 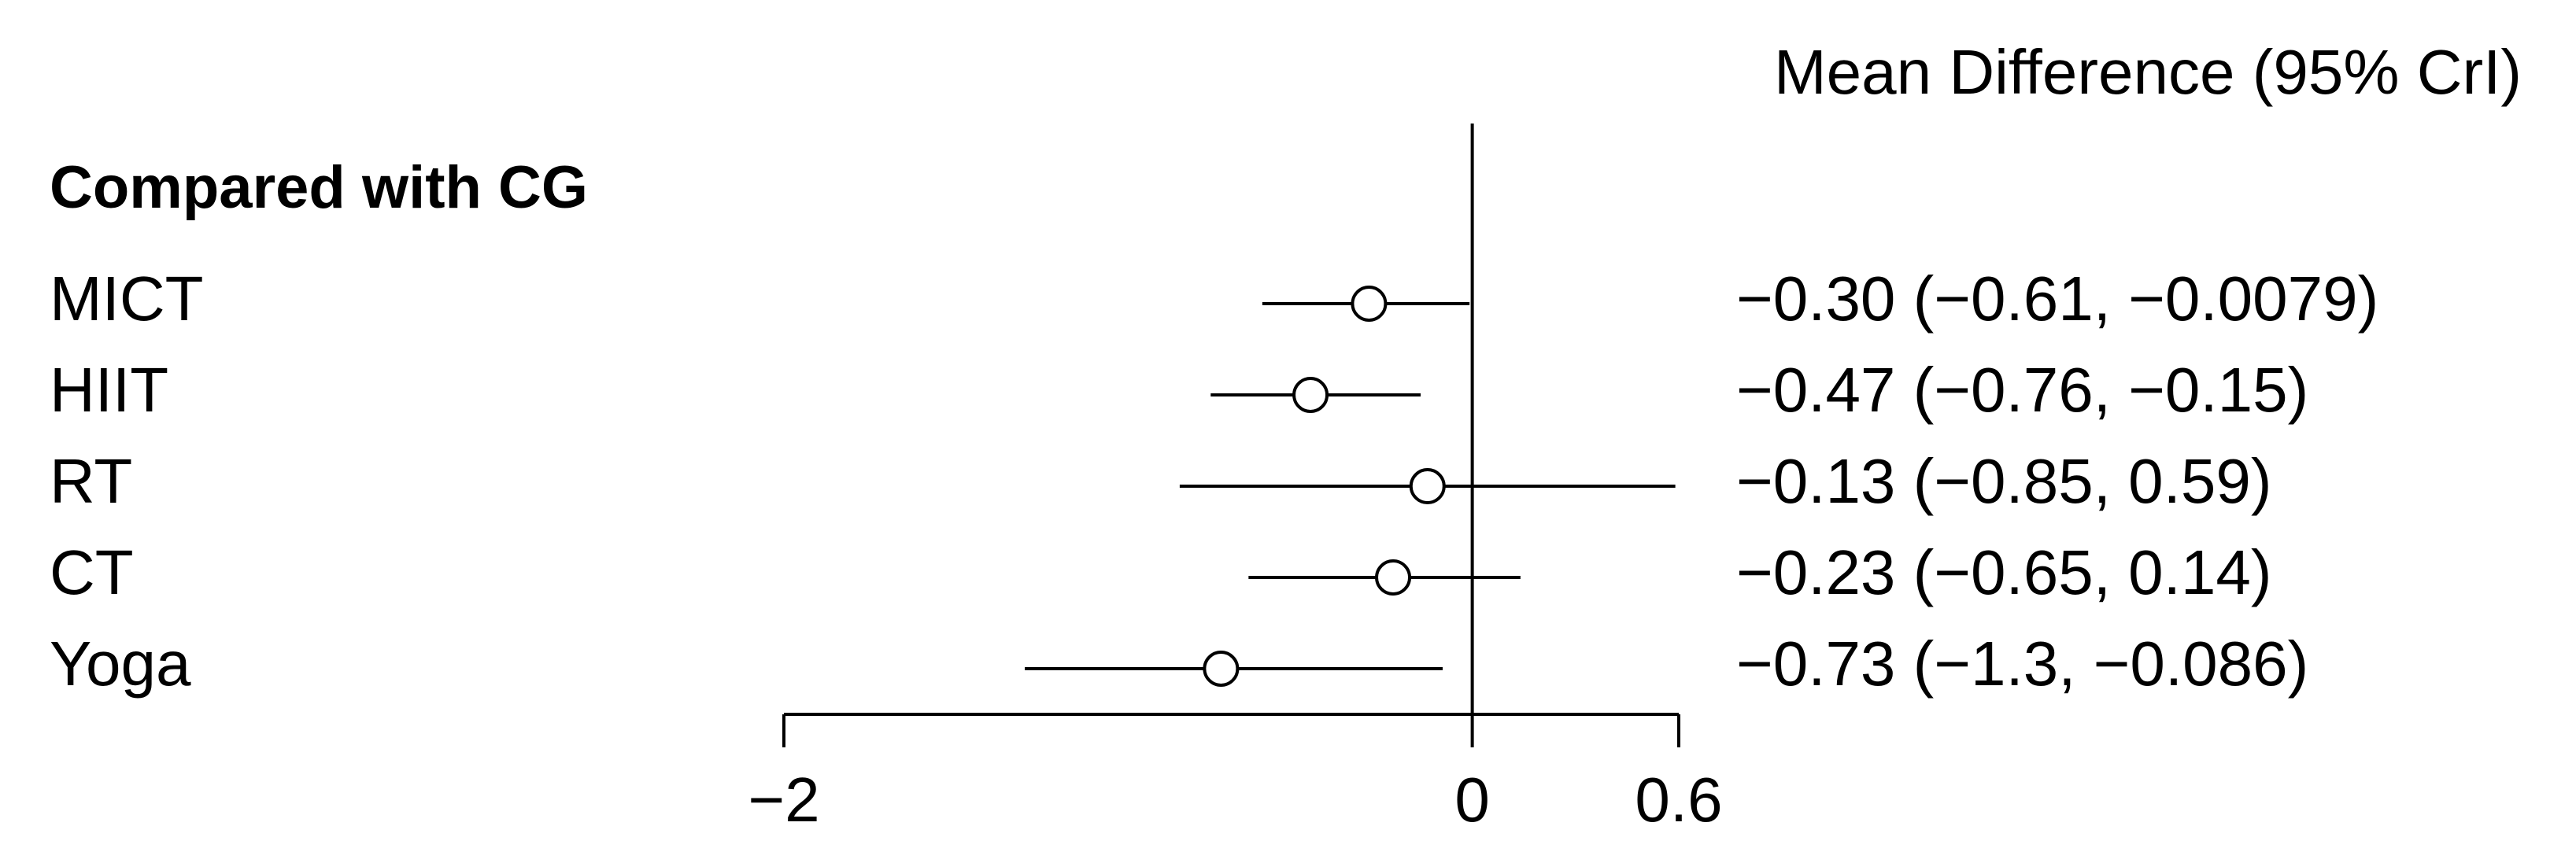 I want to click on row-label: HIIT, so click(x=109, y=390).